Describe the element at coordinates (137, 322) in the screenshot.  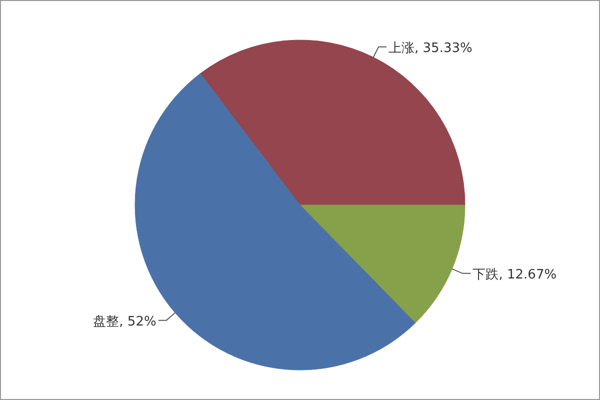
I see `data-label: , 52%` at that location.